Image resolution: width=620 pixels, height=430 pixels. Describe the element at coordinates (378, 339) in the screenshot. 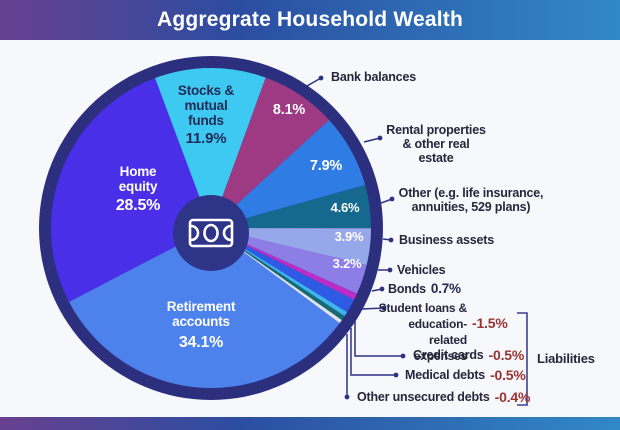

I see `leader-line-credit-cards` at that location.